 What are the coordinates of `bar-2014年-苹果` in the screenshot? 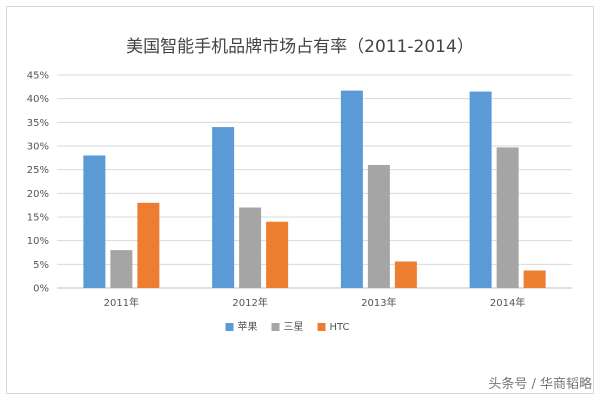 It's located at (480, 189).